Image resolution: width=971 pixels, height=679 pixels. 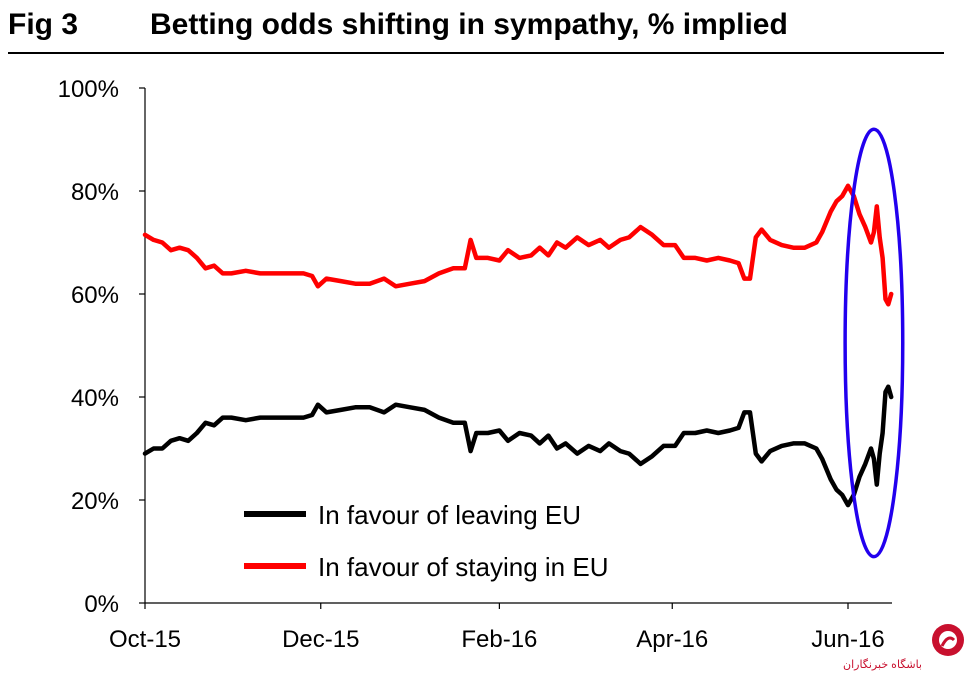 What do you see at coordinates (518, 245) in the screenshot?
I see `series-line-staying` at bounding box center [518, 245].